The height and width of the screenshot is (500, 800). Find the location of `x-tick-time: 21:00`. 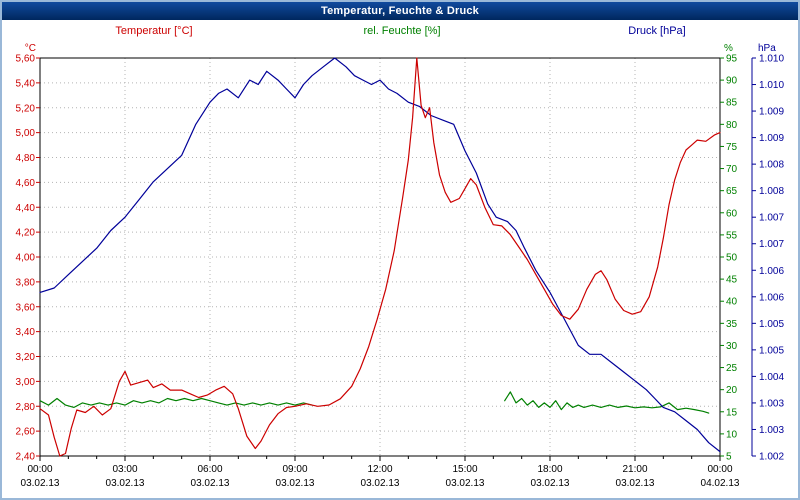

x-tick-time: 21:00 is located at coordinates (634, 469).